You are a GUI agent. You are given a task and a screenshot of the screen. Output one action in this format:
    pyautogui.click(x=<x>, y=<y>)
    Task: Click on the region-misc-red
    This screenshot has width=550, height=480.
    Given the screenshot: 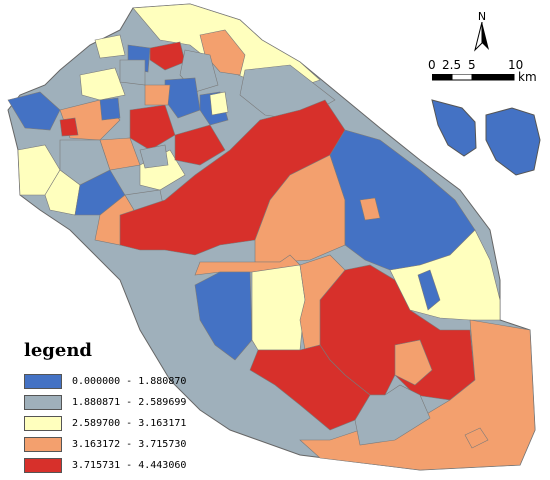 What is the action you would take?
    pyautogui.click(x=69, y=127)
    